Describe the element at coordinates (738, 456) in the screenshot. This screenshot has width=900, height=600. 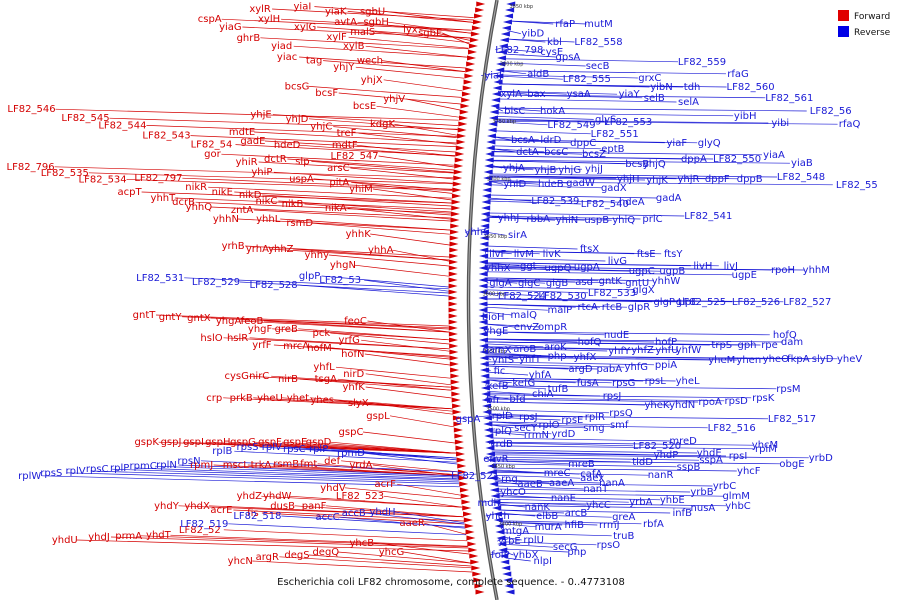
I see `gene-label: rpsI` at that location.